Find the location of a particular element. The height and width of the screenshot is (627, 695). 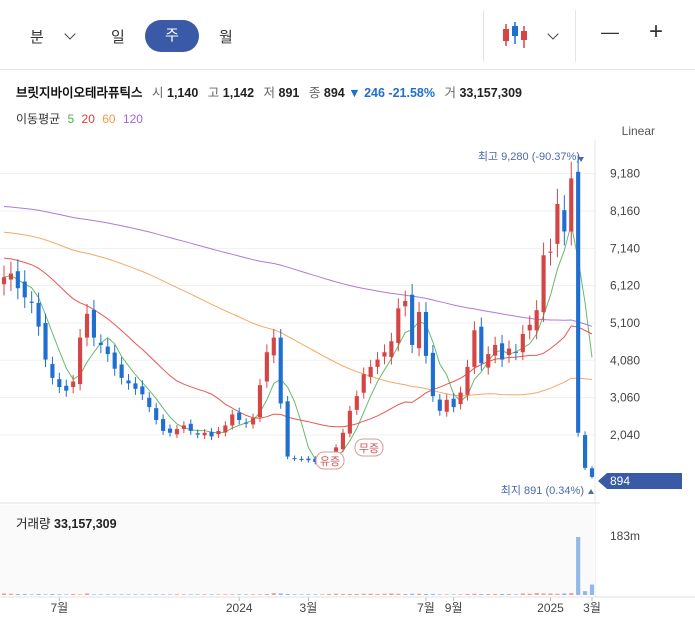

event-marker-rights: 유증 is located at coordinates (330, 460).